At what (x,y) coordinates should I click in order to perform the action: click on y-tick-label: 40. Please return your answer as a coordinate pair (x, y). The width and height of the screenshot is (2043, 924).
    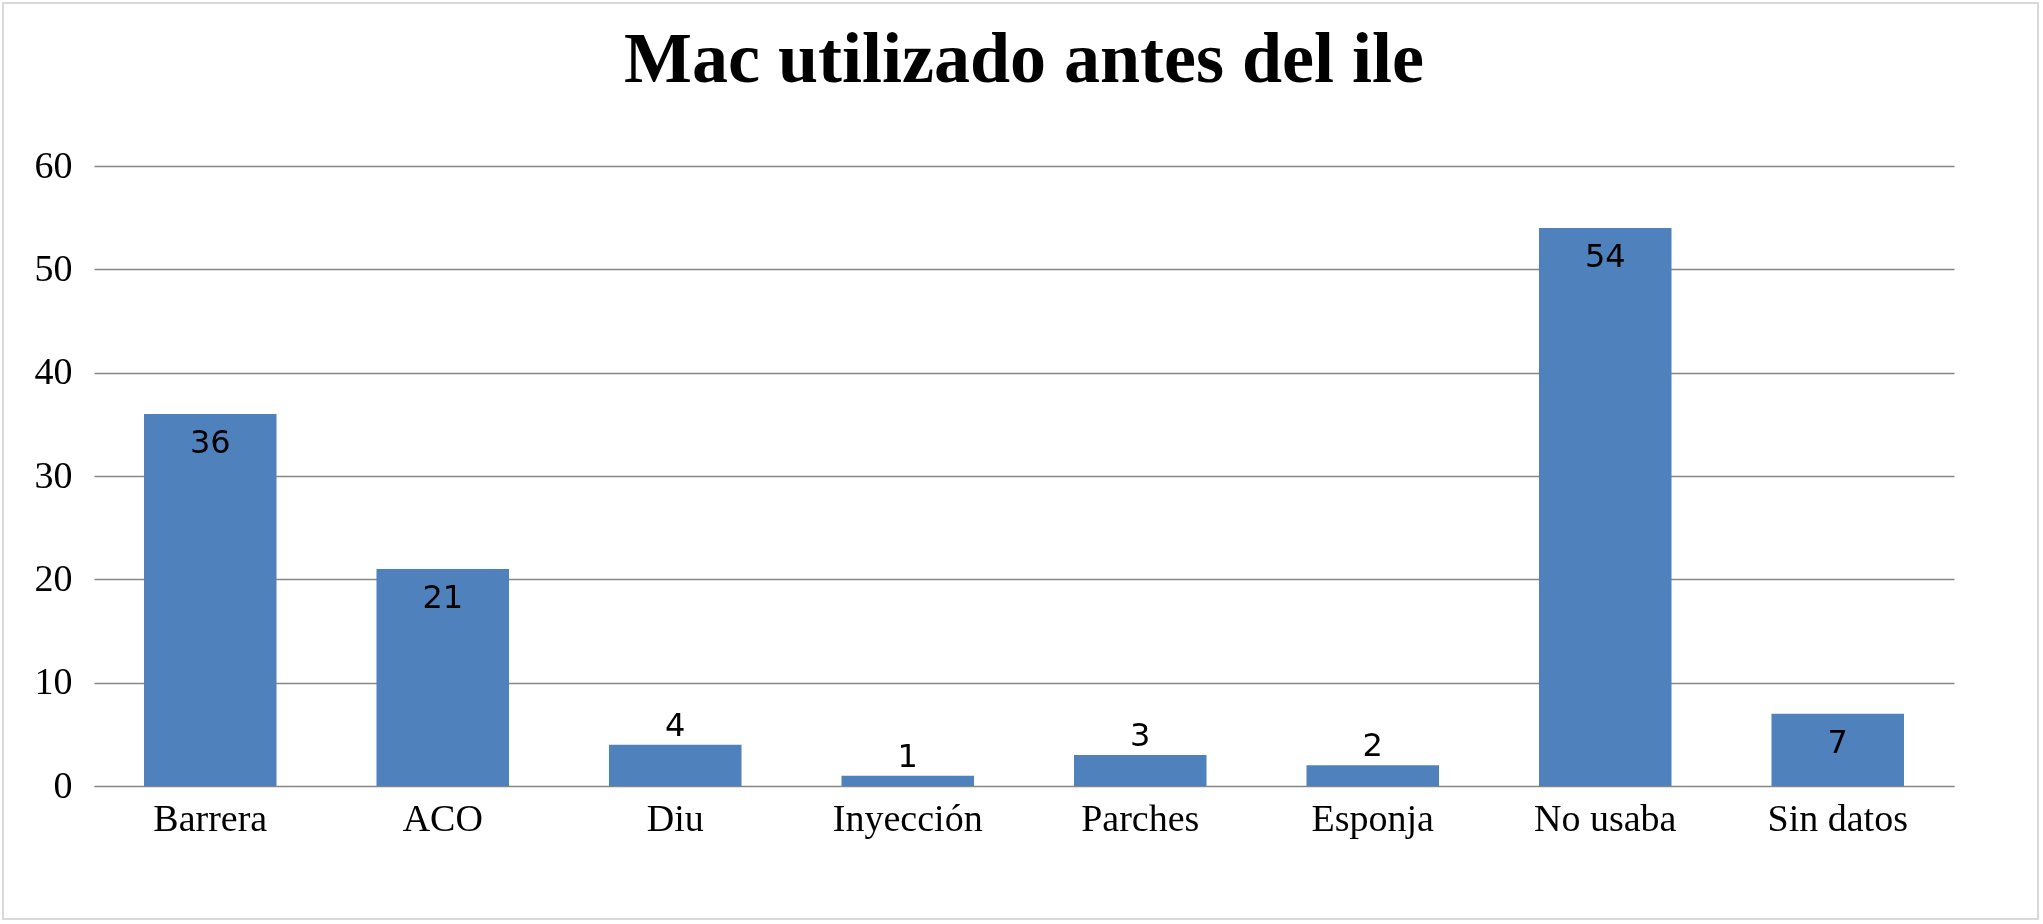
    Looking at the image, I should click on (53, 371).